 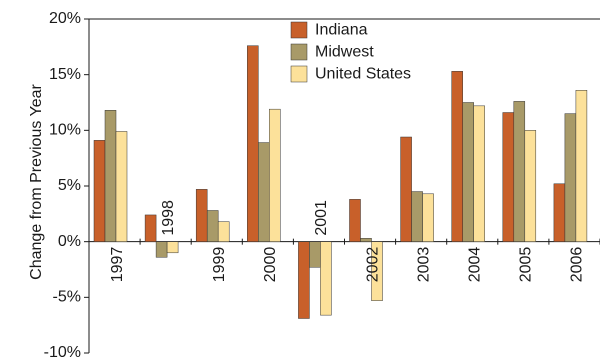 I want to click on bar-indiana-2003, so click(x=406, y=189).